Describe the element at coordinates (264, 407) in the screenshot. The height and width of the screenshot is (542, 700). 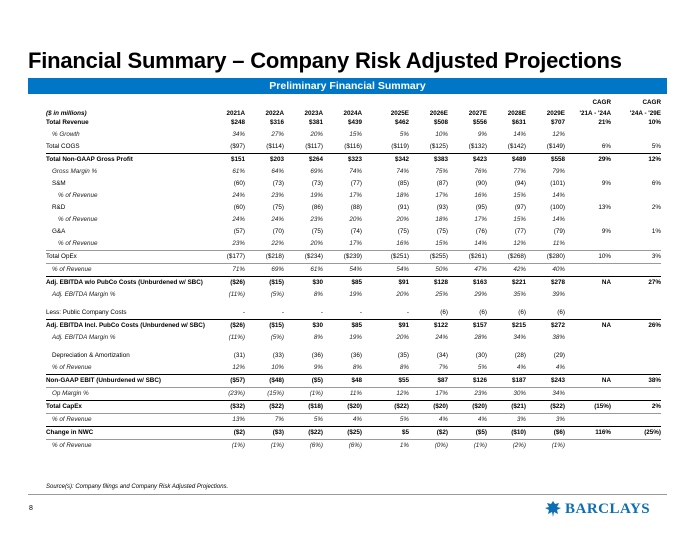
I see `table-cell: ($22)` at that location.